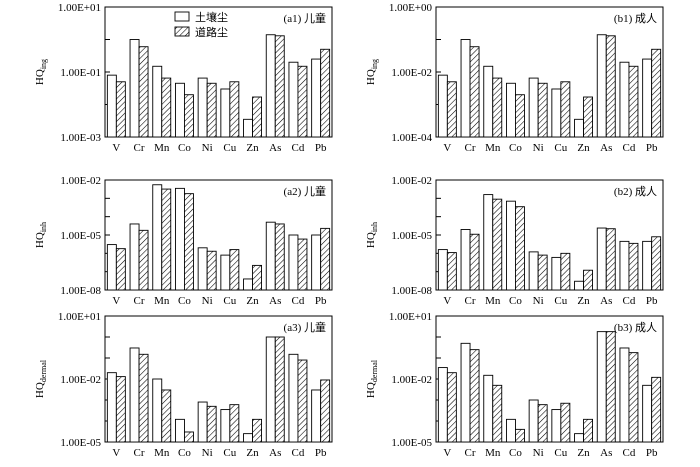  What do you see at coordinates (542, 423) in the screenshot?
I see `bar-road-Ni` at bounding box center [542, 423].